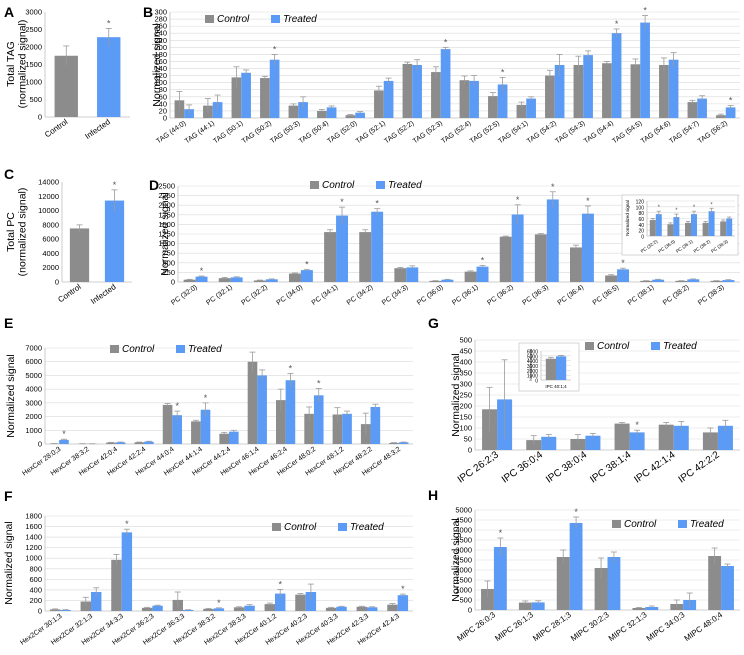 The width and height of the screenshot is (744, 655). What do you see at coordinates (360, 295) in the screenshot?
I see `x-tick-label: PC (34:2)` at bounding box center [360, 295].